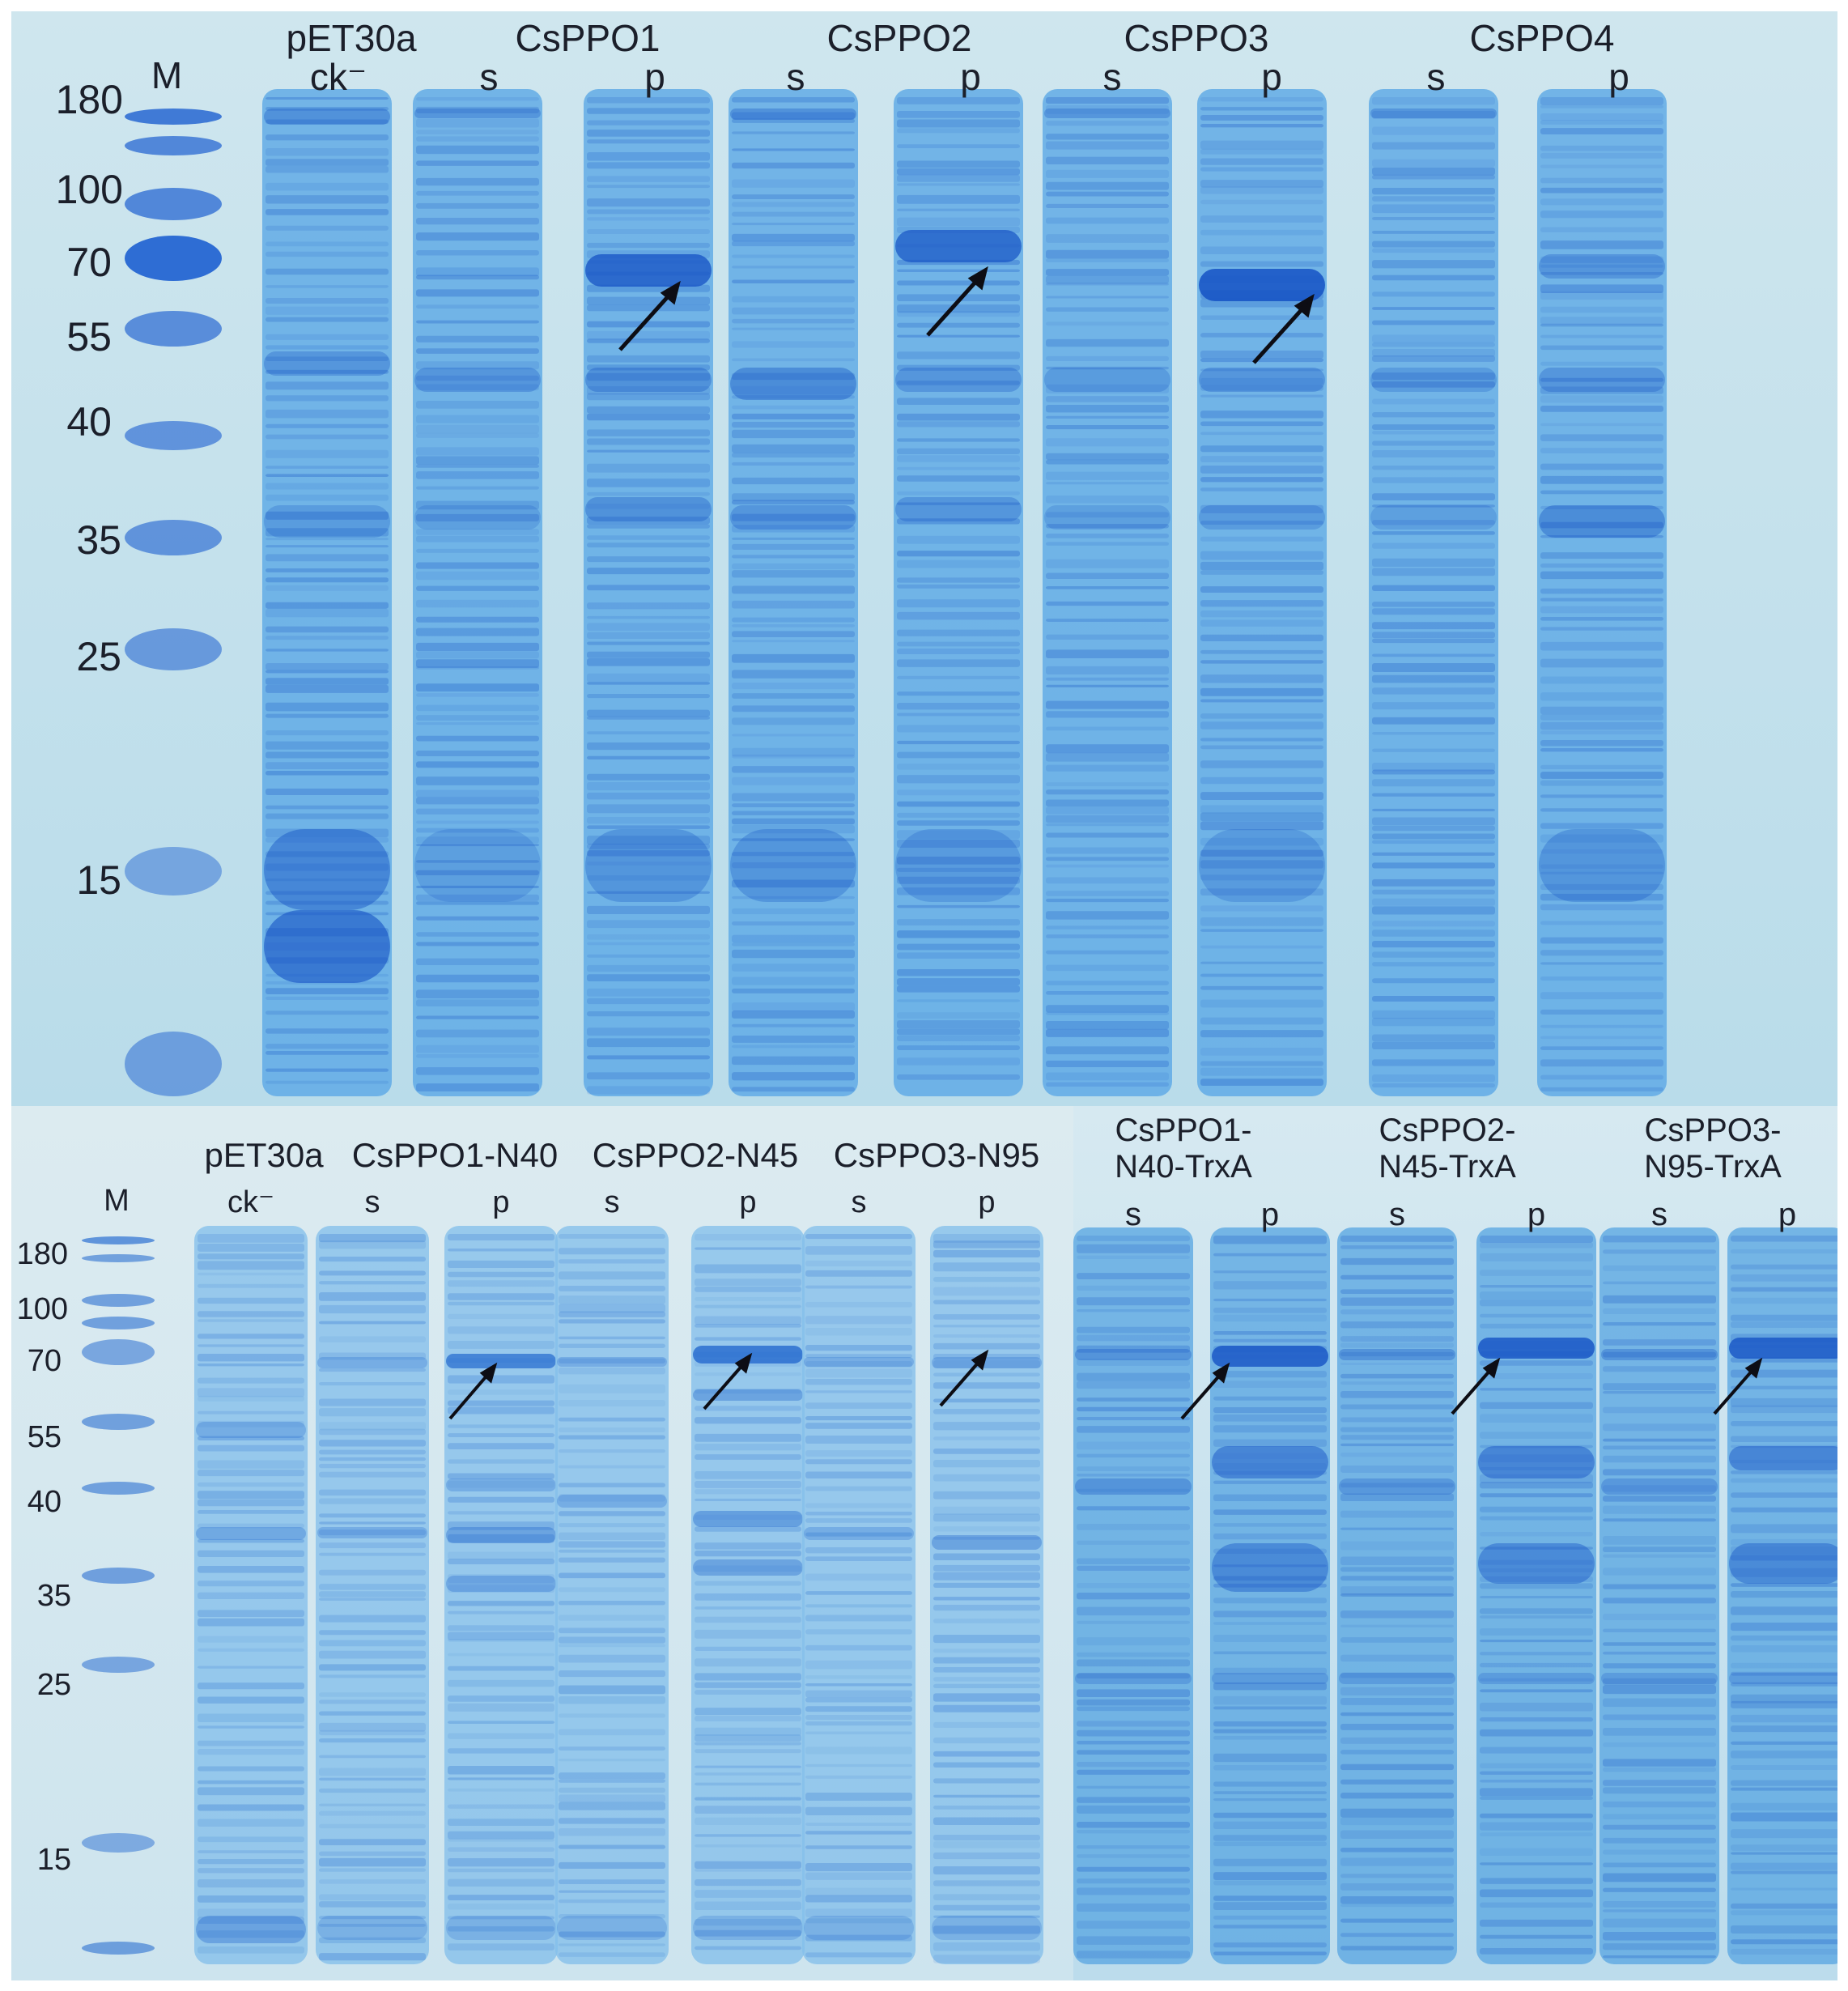  What do you see at coordinates (42, 1254) in the screenshot?
I see `mw-label: 180` at bounding box center [42, 1254].